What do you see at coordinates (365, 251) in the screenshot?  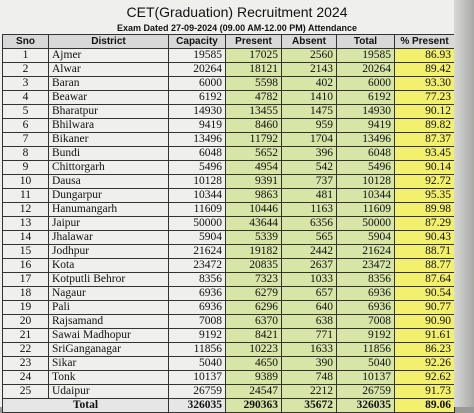 I see `total-cell: 21624` at bounding box center [365, 251].